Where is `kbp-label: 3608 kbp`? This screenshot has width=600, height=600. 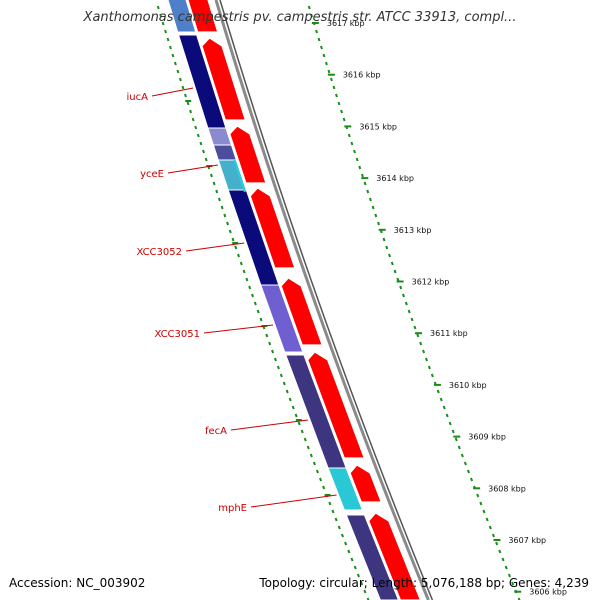 kbp-label: 3608 kbp is located at coordinates (507, 488).